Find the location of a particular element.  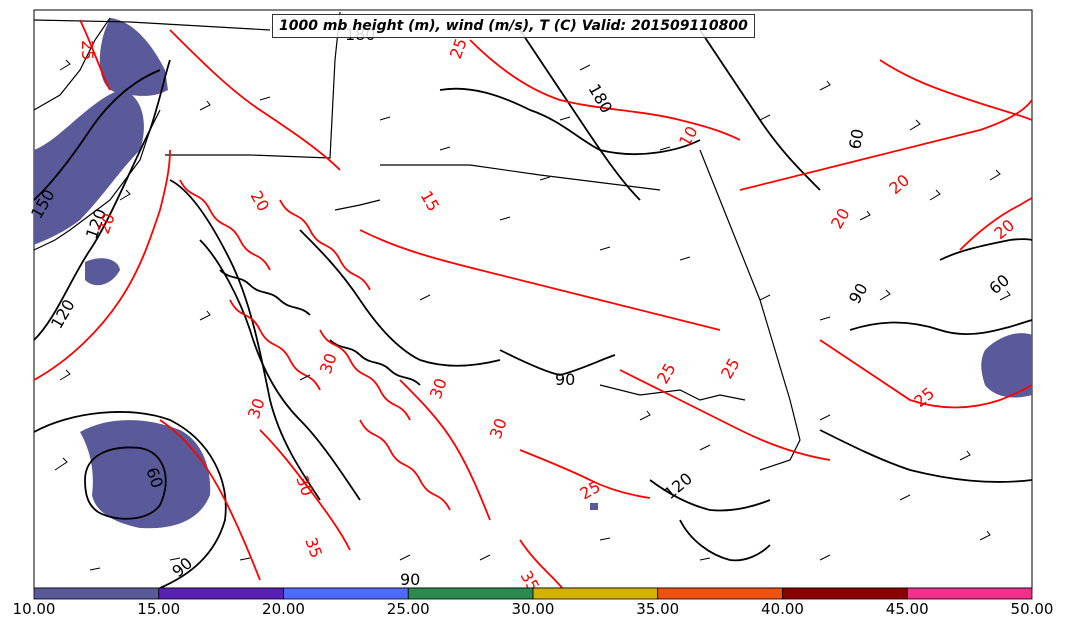

height-contour-150-west is located at coordinates (97, 135).